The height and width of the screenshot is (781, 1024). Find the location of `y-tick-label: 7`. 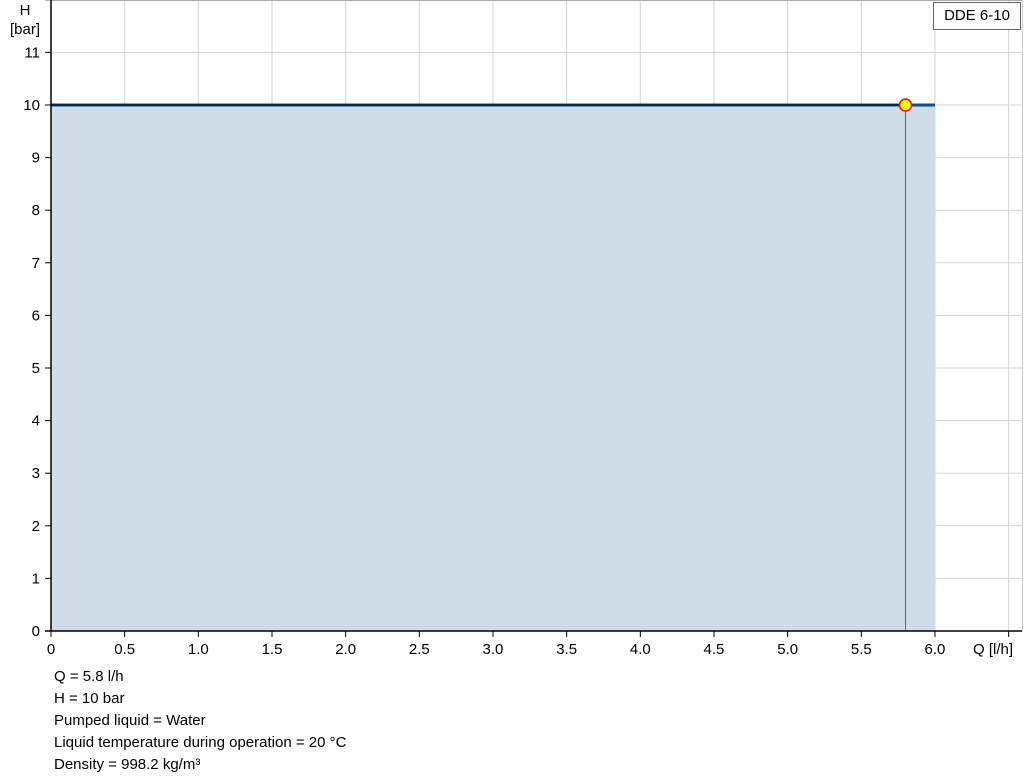

y-tick-label: 7 is located at coordinates (36, 263).